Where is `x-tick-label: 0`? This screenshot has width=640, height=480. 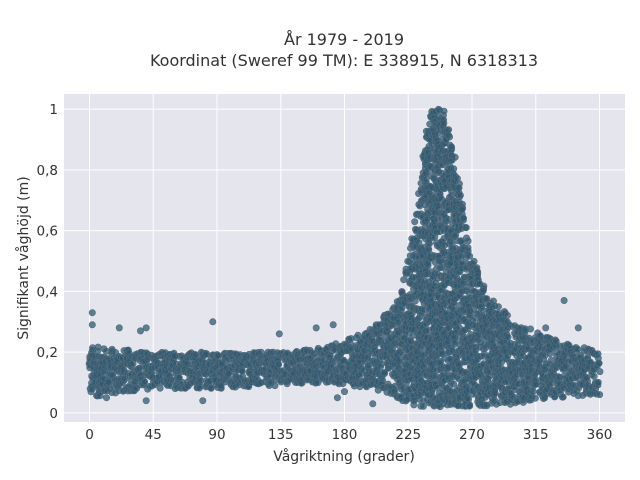
x-tick-label: 0 is located at coordinates (89, 435).